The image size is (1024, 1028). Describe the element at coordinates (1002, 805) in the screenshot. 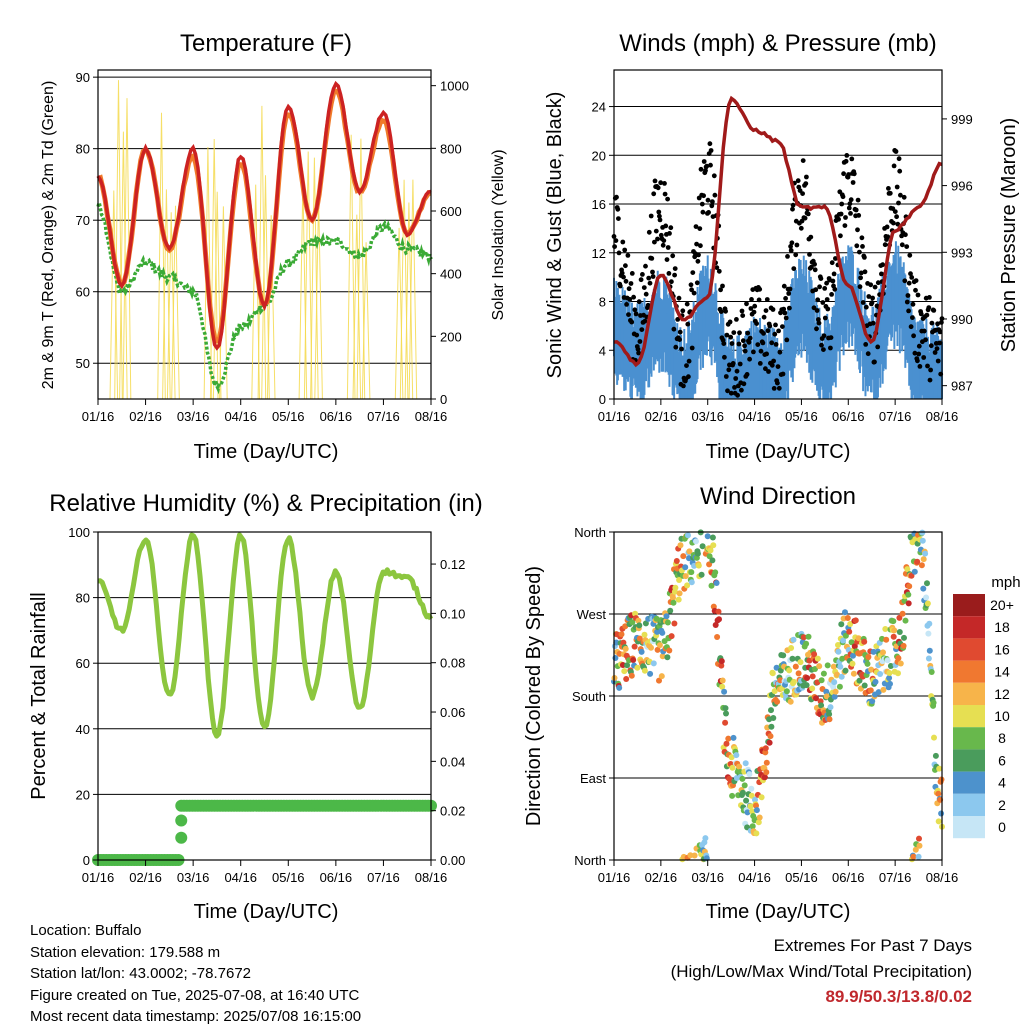

I see `colorbar-label: 2` at that location.